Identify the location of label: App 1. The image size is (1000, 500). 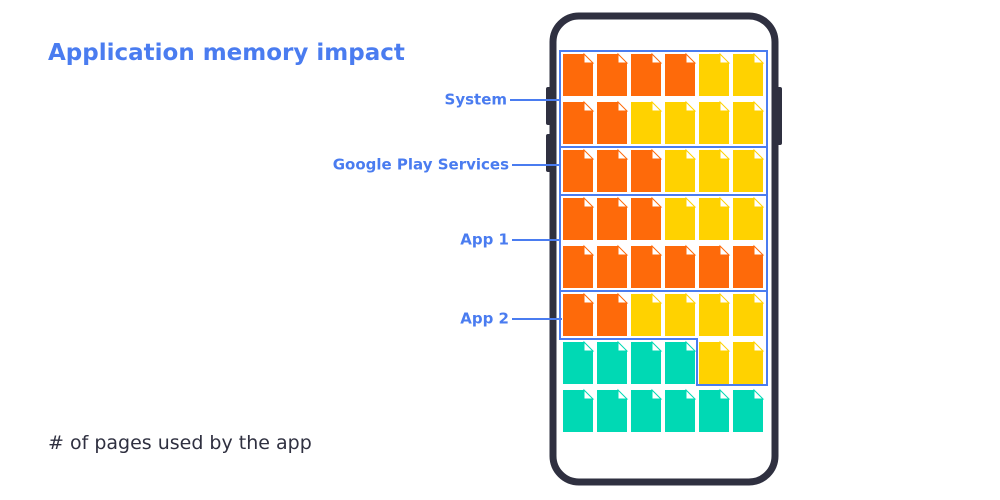
(484, 240).